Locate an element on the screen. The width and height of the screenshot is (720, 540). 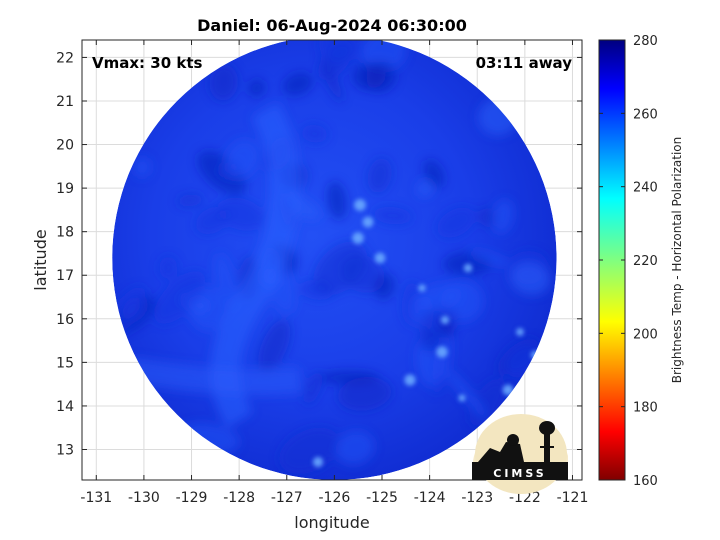
colorbar-tick-label: 160 is located at coordinates (645, 481).